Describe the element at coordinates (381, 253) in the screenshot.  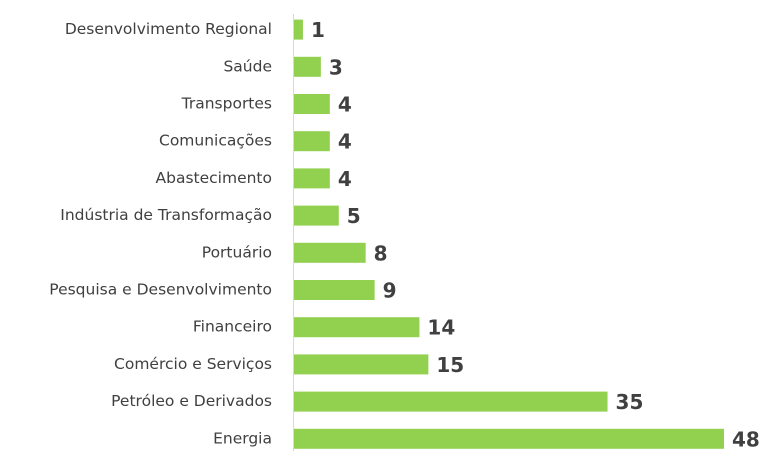
I see `data-label: 8` at that location.